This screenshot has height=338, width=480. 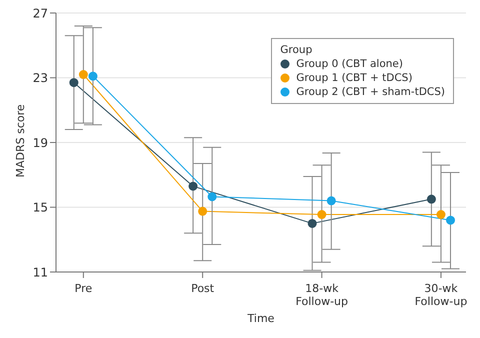 I want to click on legend-label: Group 0 (CBT alone), so click(x=349, y=64).